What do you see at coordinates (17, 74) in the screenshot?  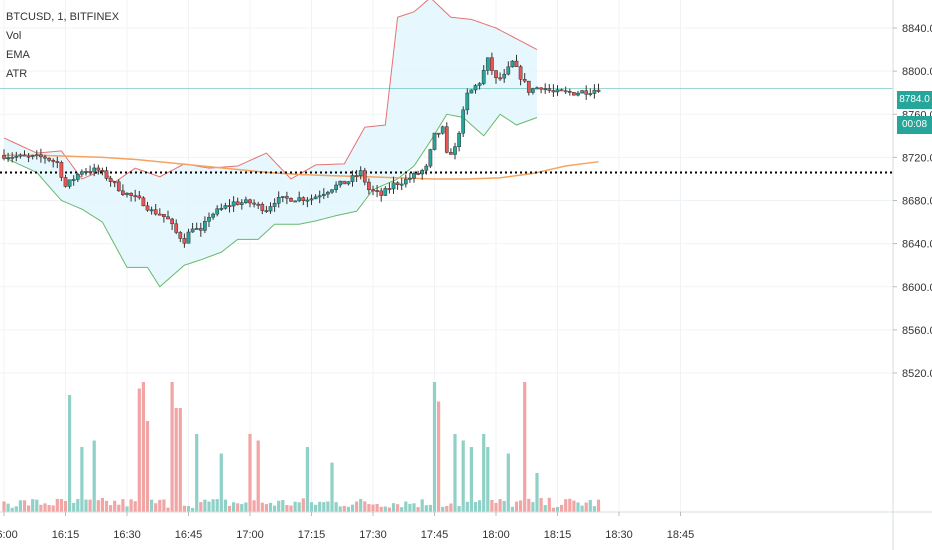 I see `indicator-atr: ATR` at bounding box center [17, 74].